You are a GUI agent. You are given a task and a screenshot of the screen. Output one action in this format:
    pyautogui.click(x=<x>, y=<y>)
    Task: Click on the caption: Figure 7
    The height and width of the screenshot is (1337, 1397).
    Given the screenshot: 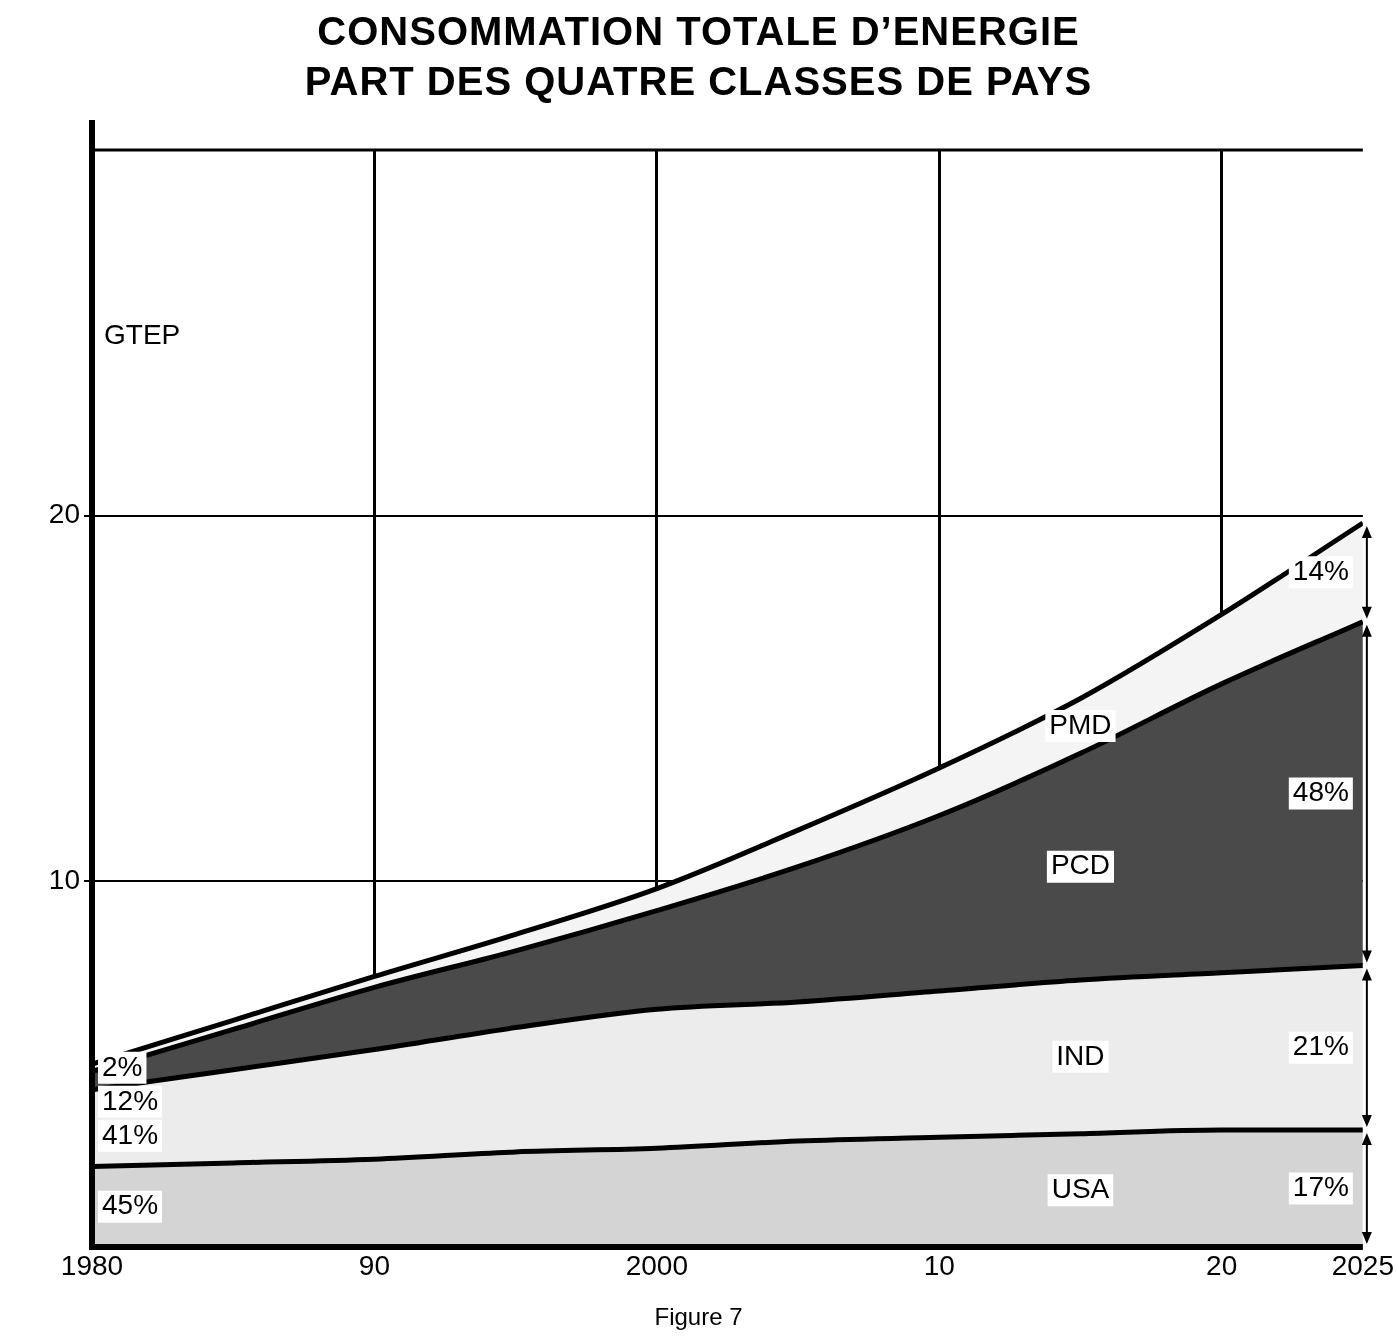 What is the action you would take?
    pyautogui.click(x=698, y=1317)
    